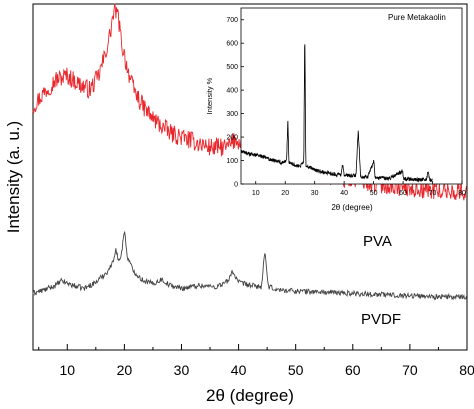 The height and width of the screenshot is (409, 474). What do you see at coordinates (462, 193) in the screenshot?
I see `inset-x-tick-label: 80` at bounding box center [462, 193].